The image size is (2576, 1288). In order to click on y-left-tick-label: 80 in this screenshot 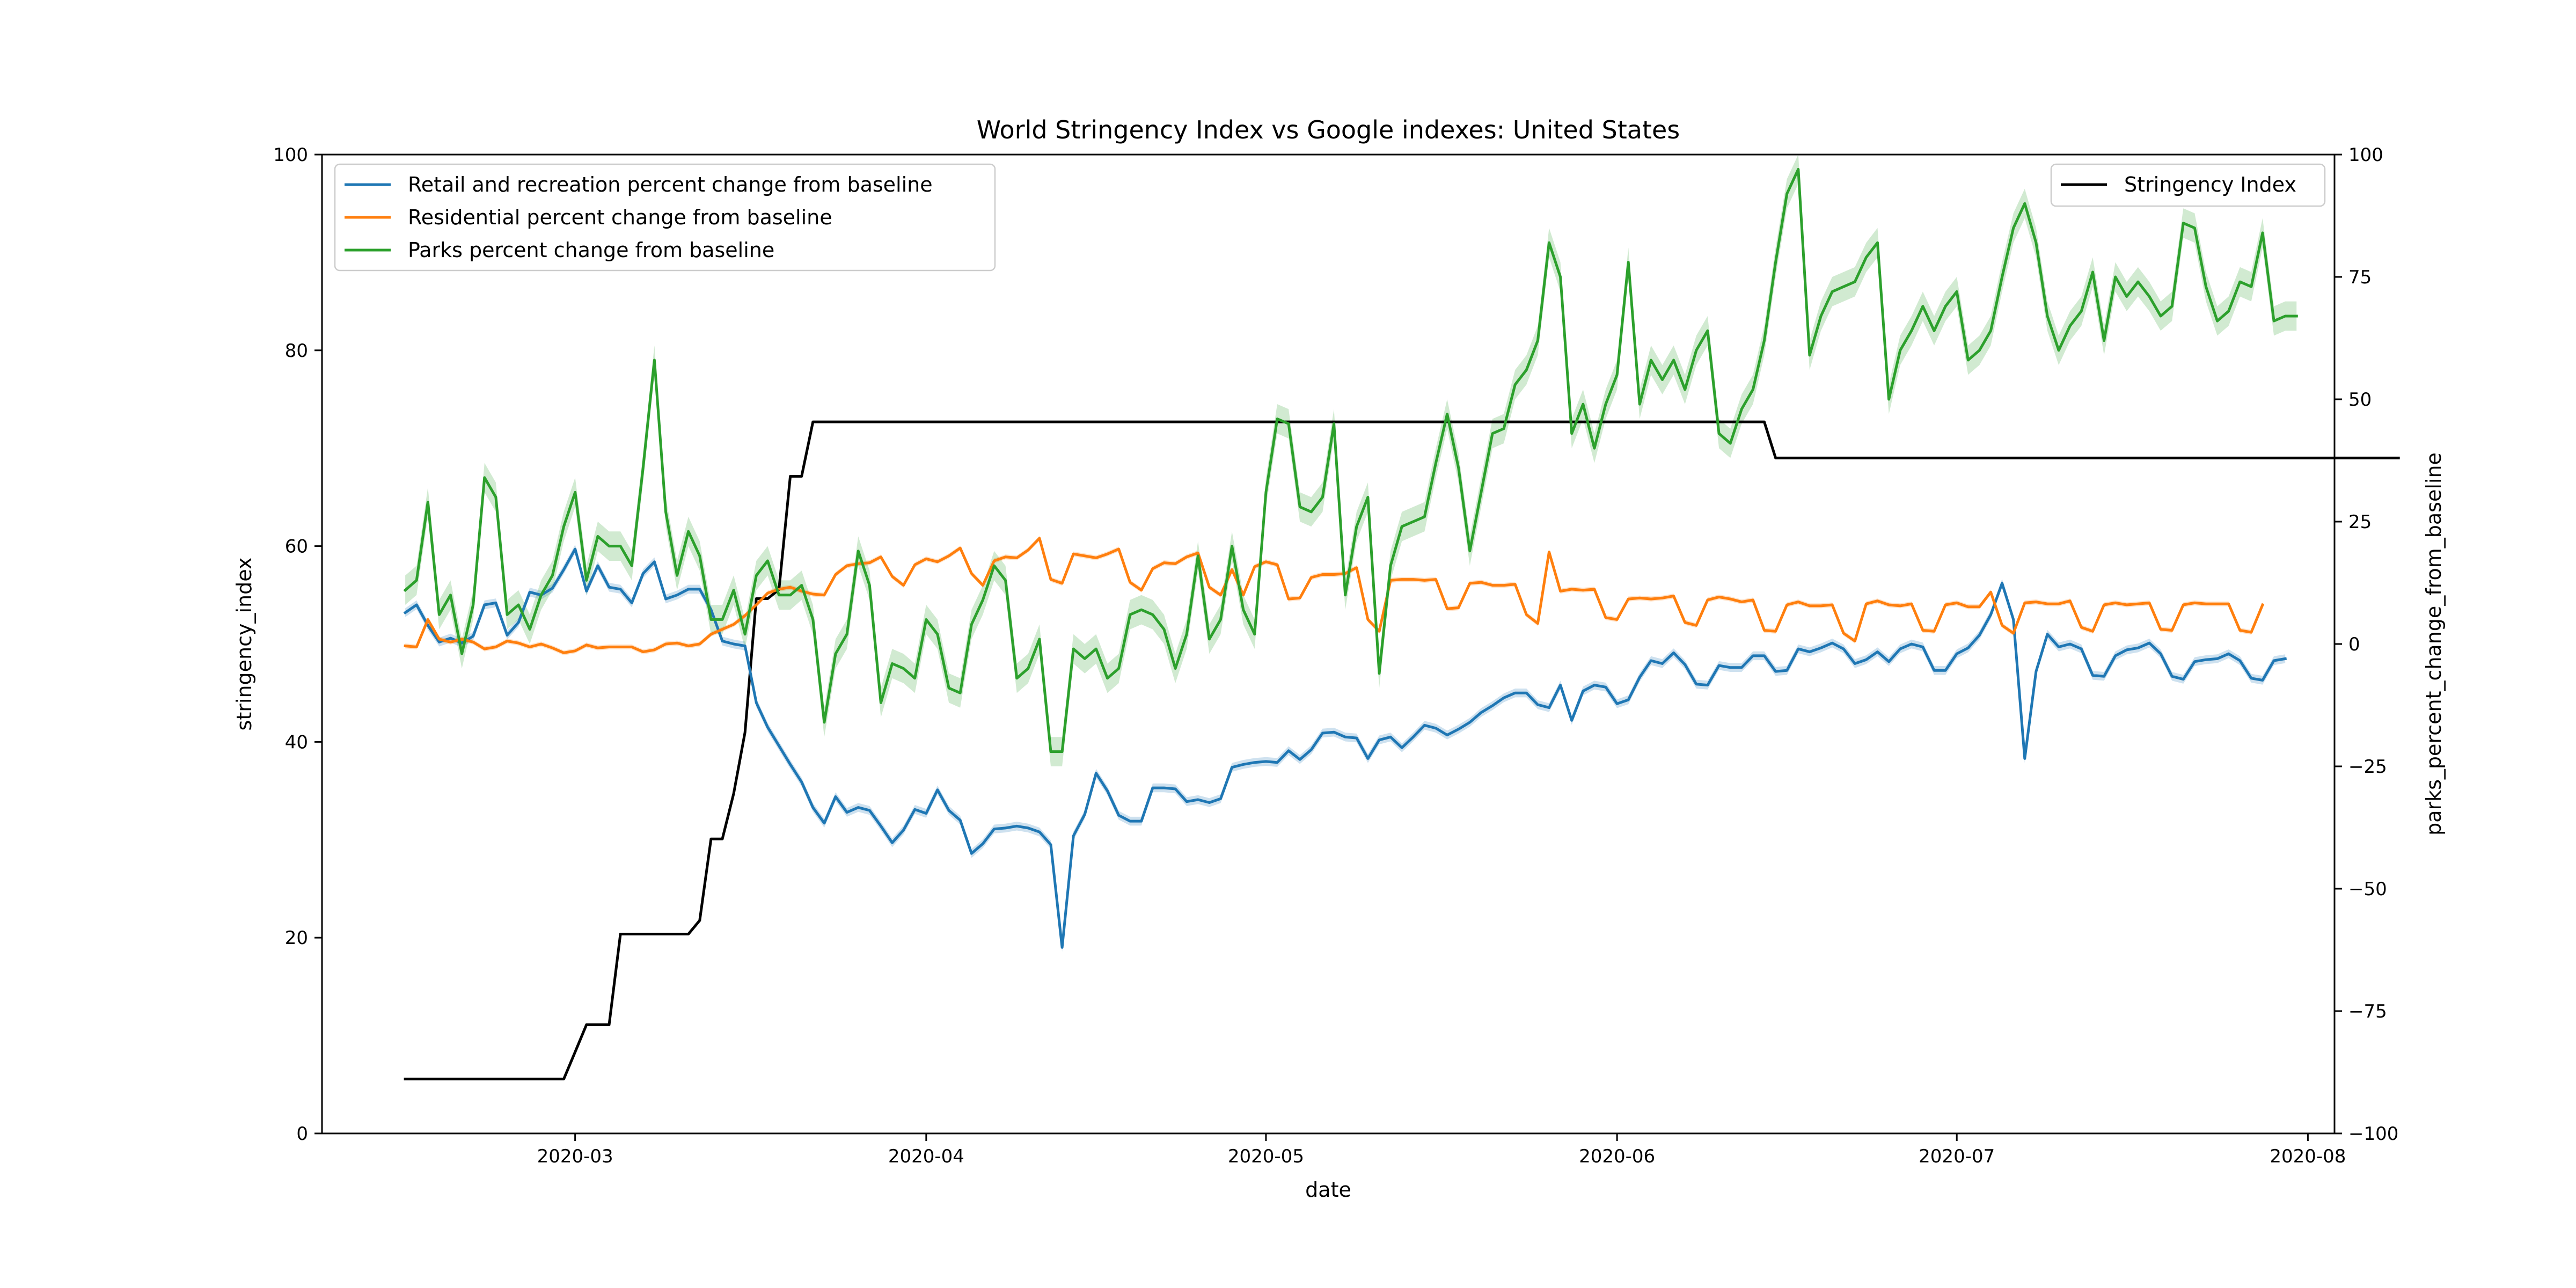, I will do `click(296, 351)`.